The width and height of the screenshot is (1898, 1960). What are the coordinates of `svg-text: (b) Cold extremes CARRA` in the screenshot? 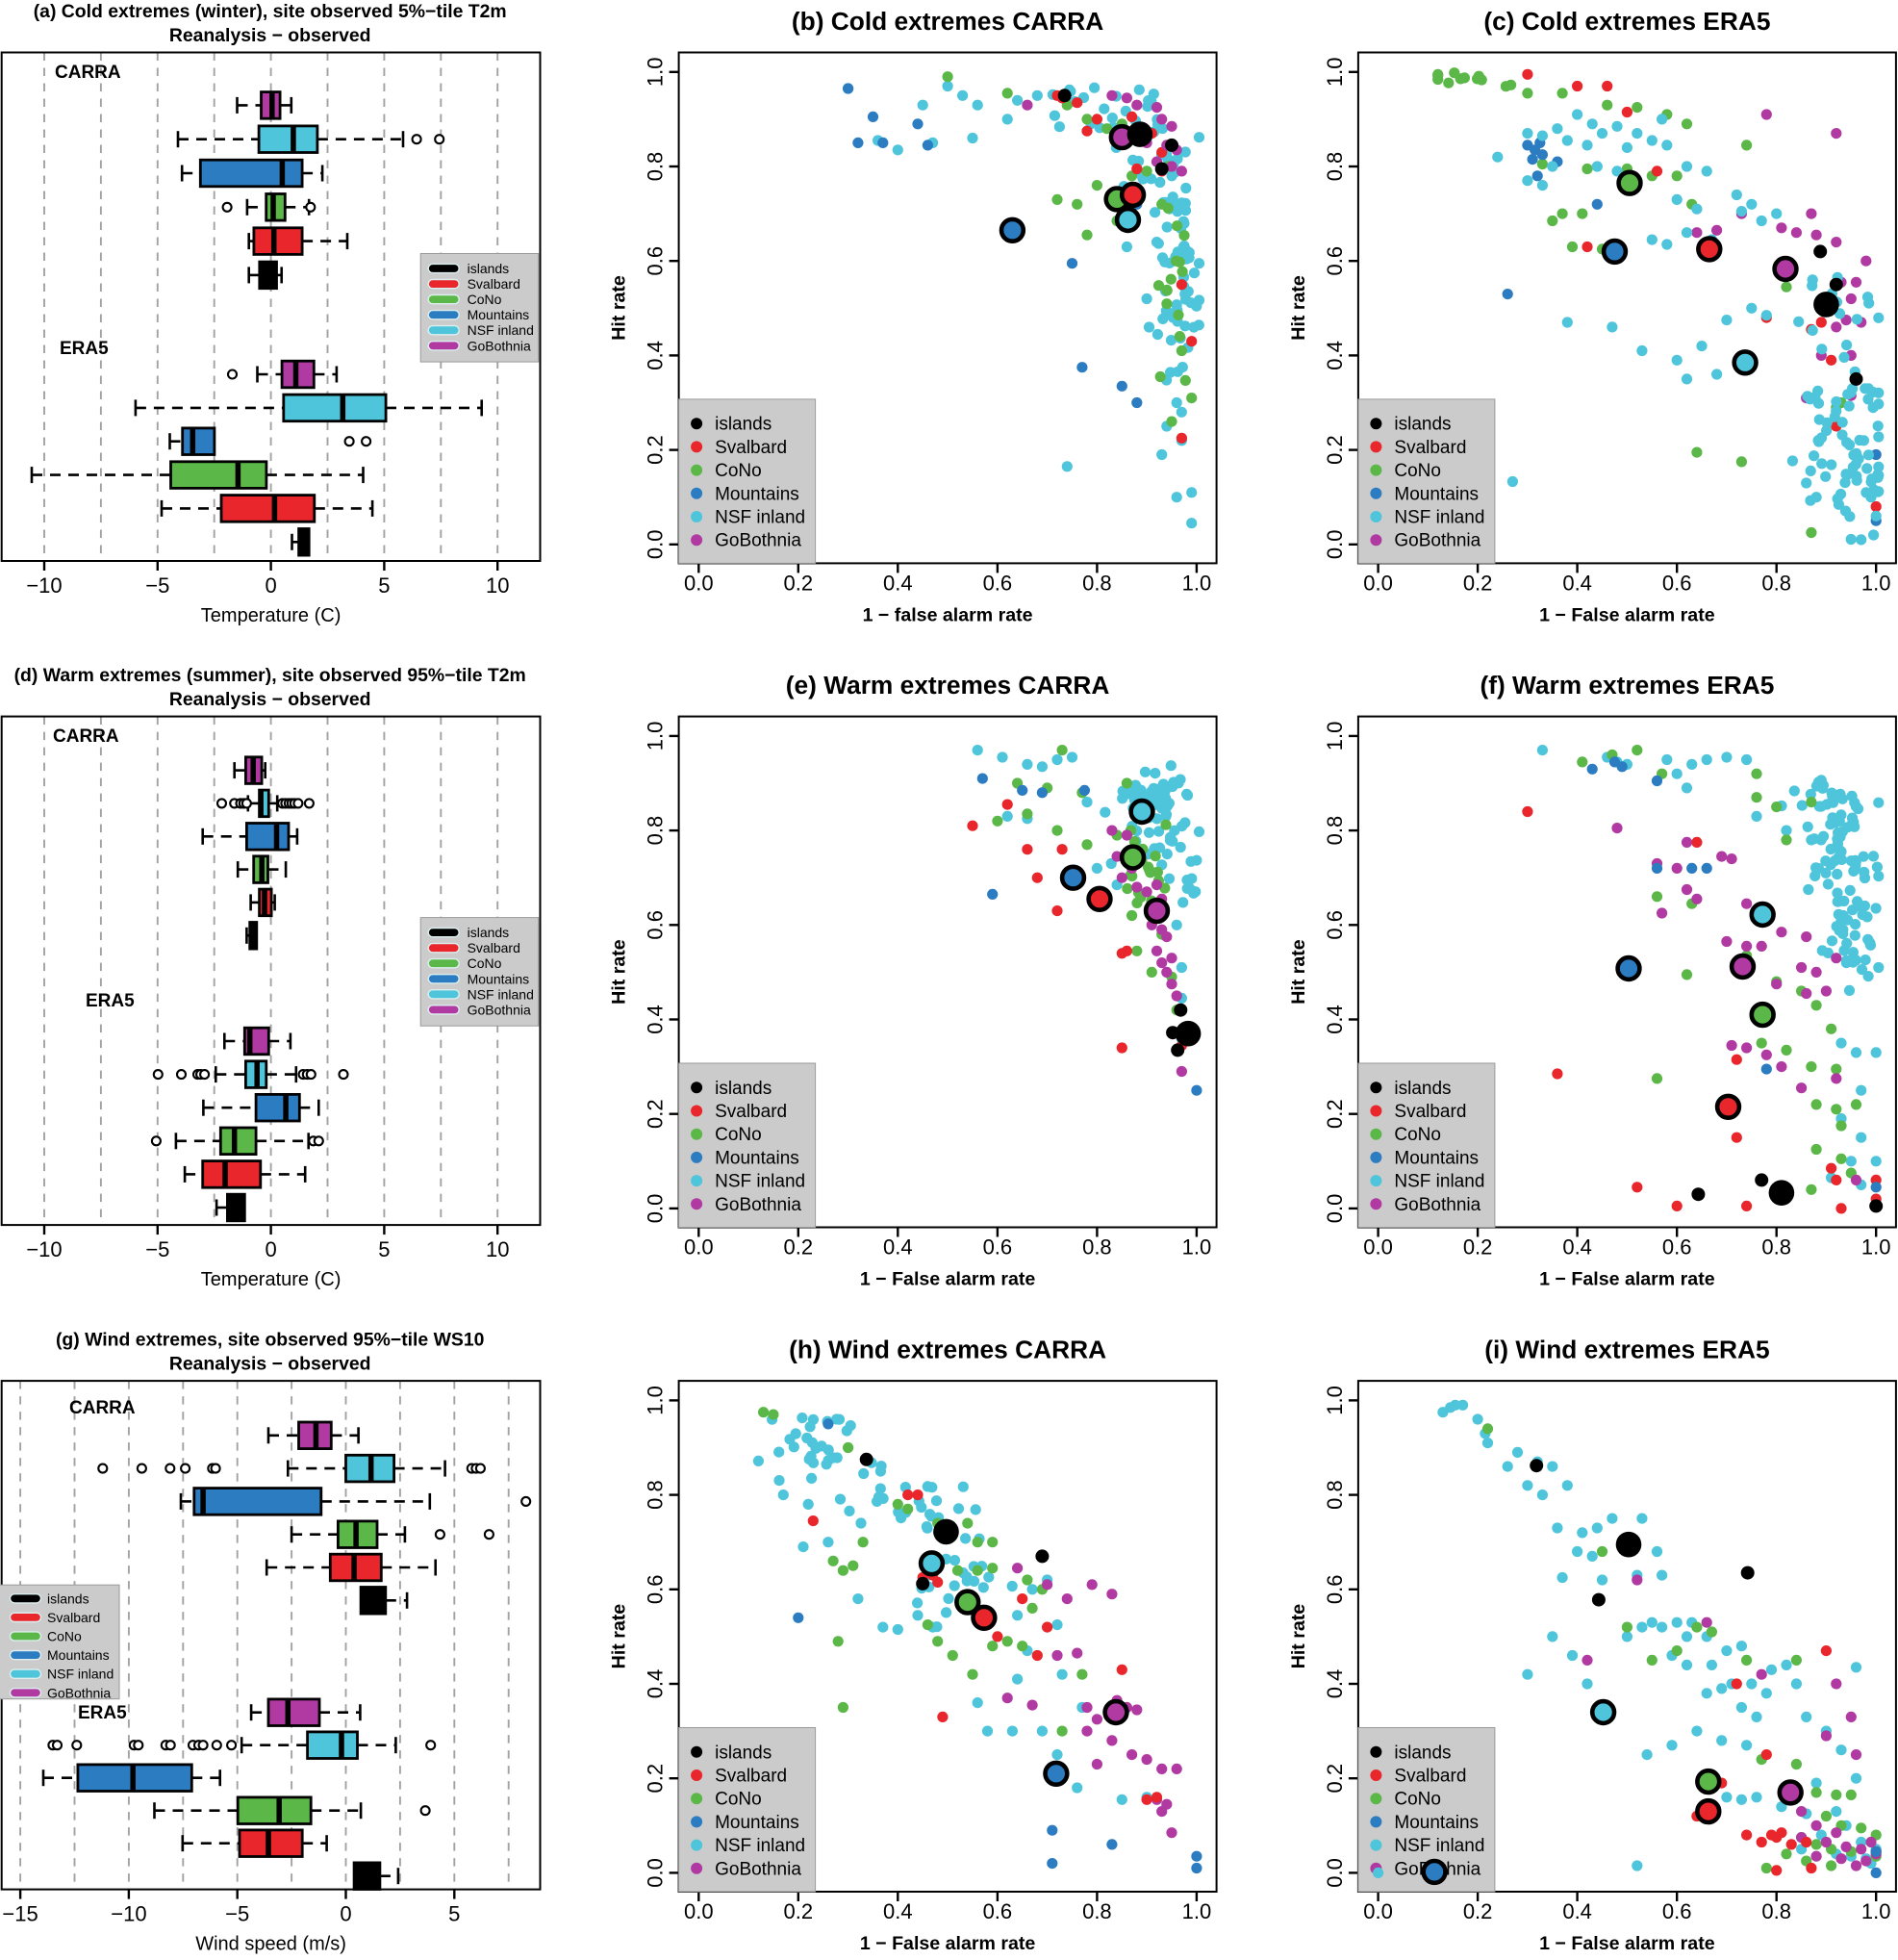 It's located at (948, 21).